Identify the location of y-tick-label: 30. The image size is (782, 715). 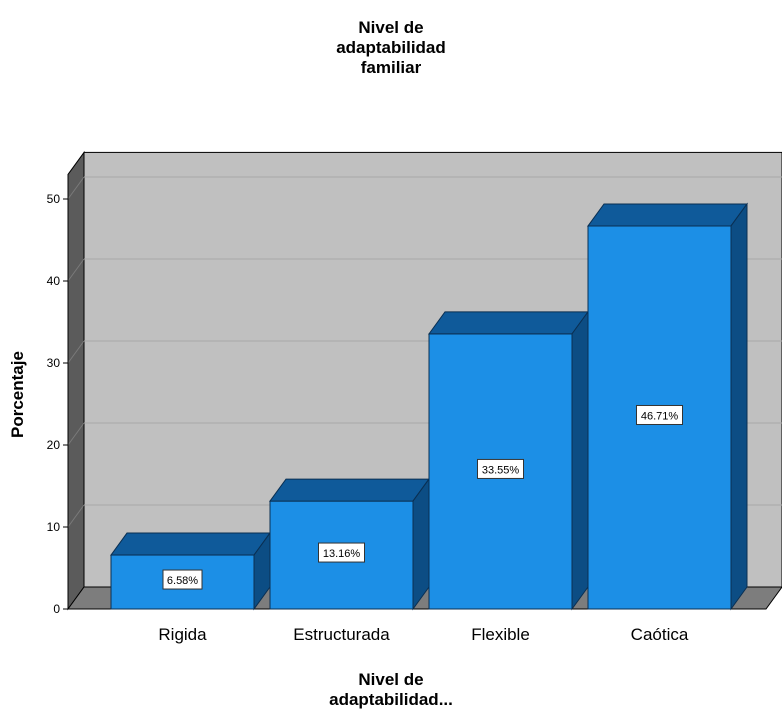
(54, 363).